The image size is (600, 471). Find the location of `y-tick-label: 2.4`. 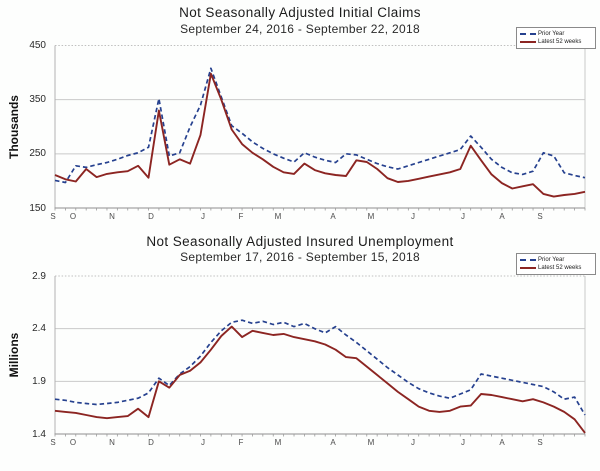

y-tick-label: 2.4 is located at coordinates (39, 329).